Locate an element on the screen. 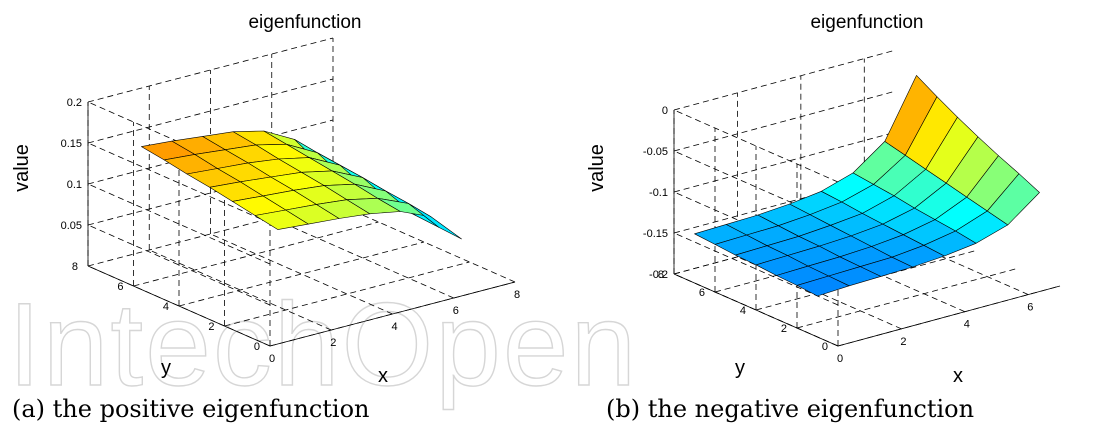 The height and width of the screenshot is (428, 1105). z-tick-label: 0.15 is located at coordinates (71, 144).